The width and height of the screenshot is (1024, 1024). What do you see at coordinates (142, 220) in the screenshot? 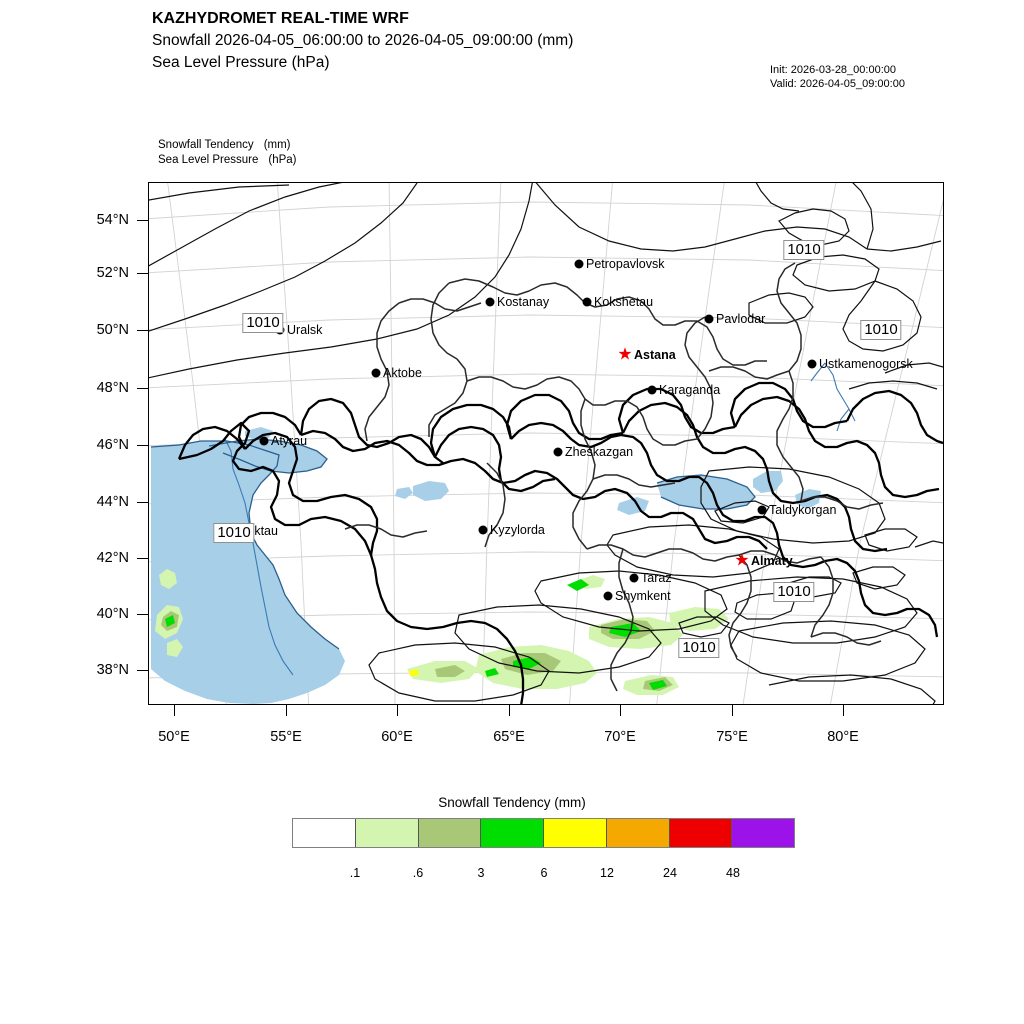
I see `ytick-mark-54n` at bounding box center [142, 220].